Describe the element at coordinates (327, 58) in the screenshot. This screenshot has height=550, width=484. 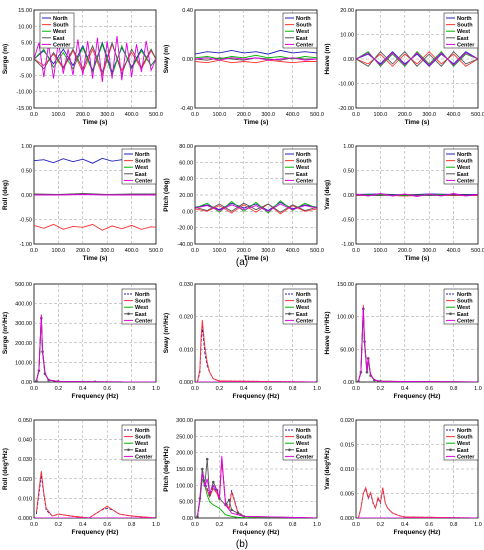
I see `y-axis-label: Heave (m)` at that location.